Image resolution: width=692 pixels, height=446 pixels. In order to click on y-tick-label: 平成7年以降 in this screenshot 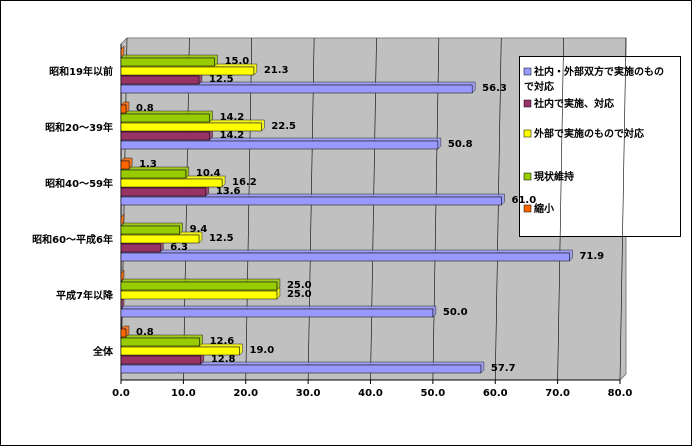, I will do `click(85, 295)`.